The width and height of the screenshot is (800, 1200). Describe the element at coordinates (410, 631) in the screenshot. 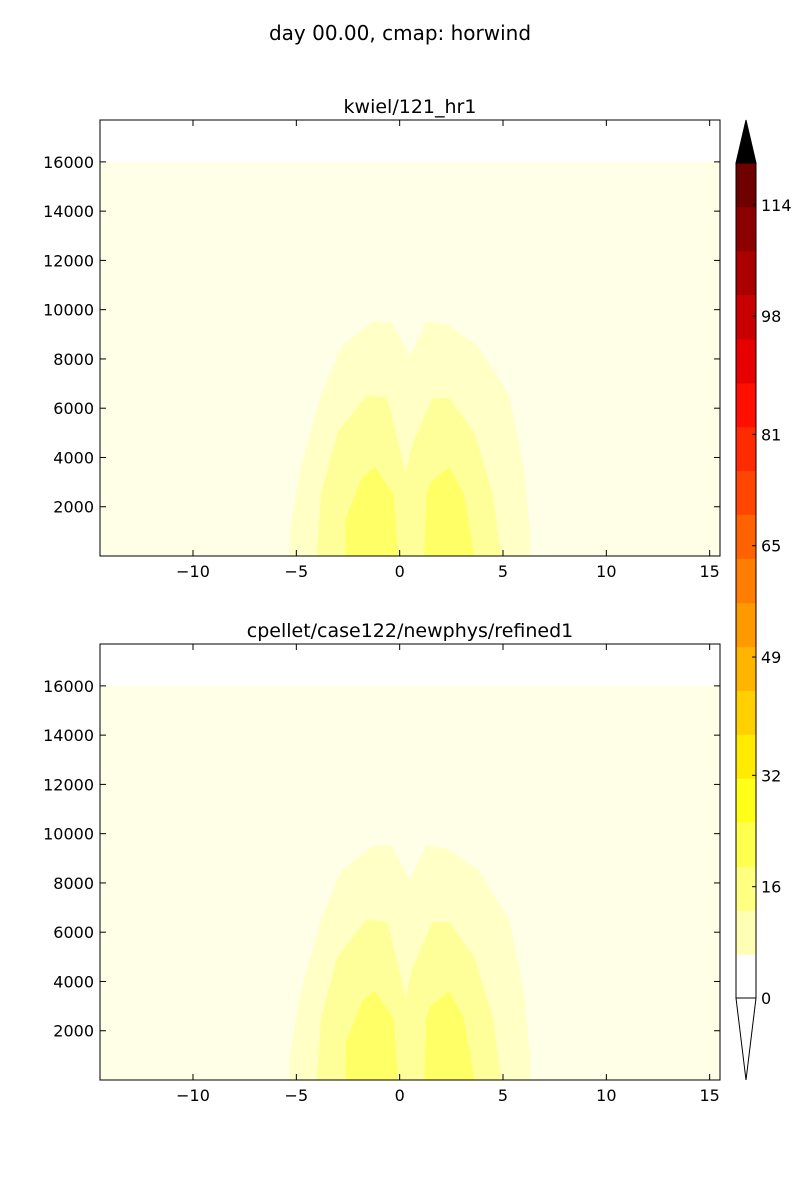

I see `panel-title: cpellet/case122/newphys/refined1` at that location.